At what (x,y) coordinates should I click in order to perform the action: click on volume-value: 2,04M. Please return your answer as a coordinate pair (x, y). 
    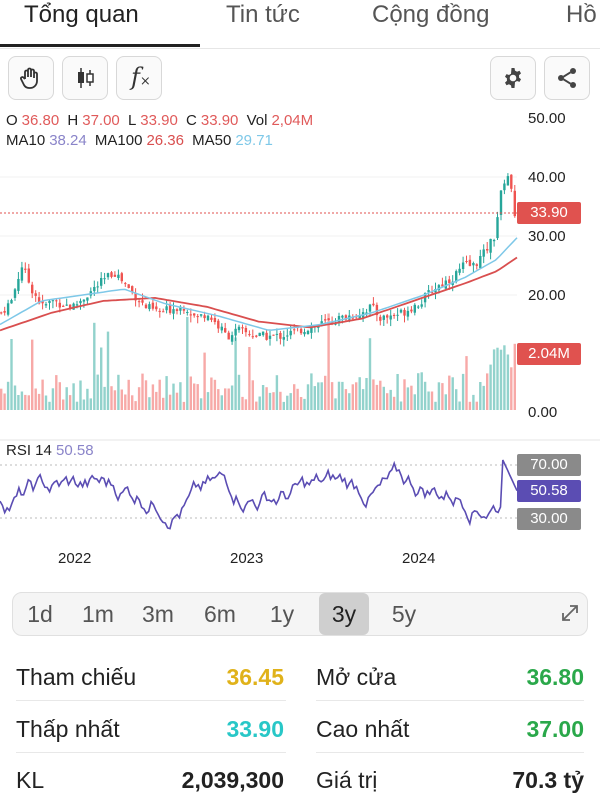
    Looking at the image, I should click on (292, 120).